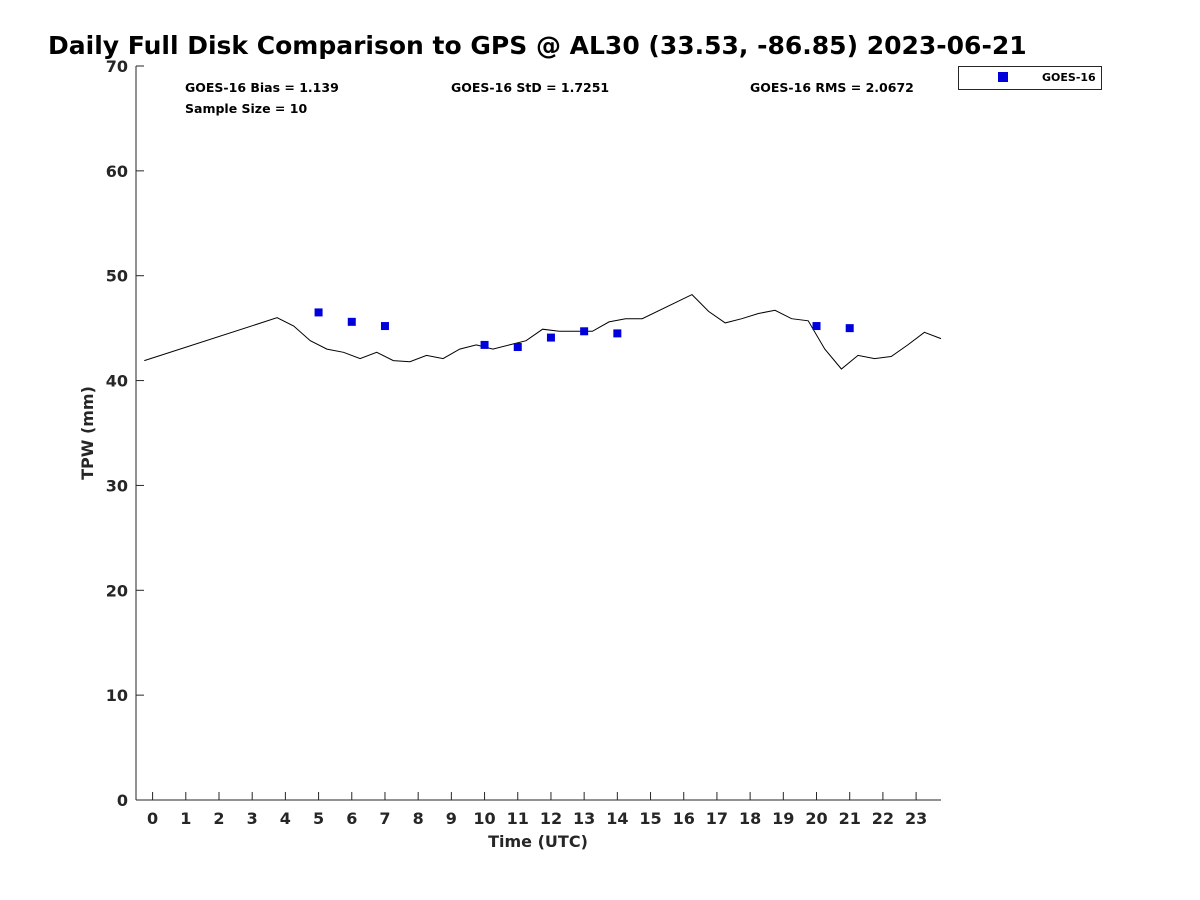  What do you see at coordinates (117, 66) in the screenshot?
I see `y-tick-label: 70` at bounding box center [117, 66].